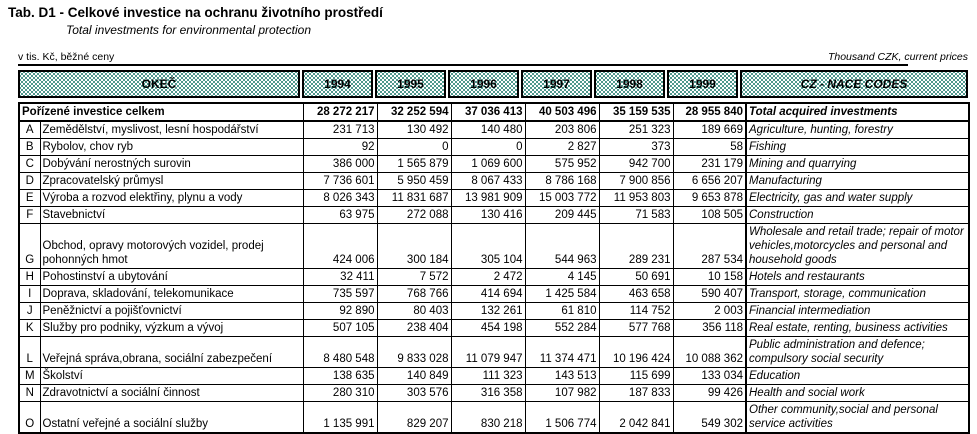 Image resolution: width=977 pixels, height=434 pixels. Describe the element at coordinates (171, 147) in the screenshot. I see `cell-czech-label: Rybolov, chov ryb` at that location.